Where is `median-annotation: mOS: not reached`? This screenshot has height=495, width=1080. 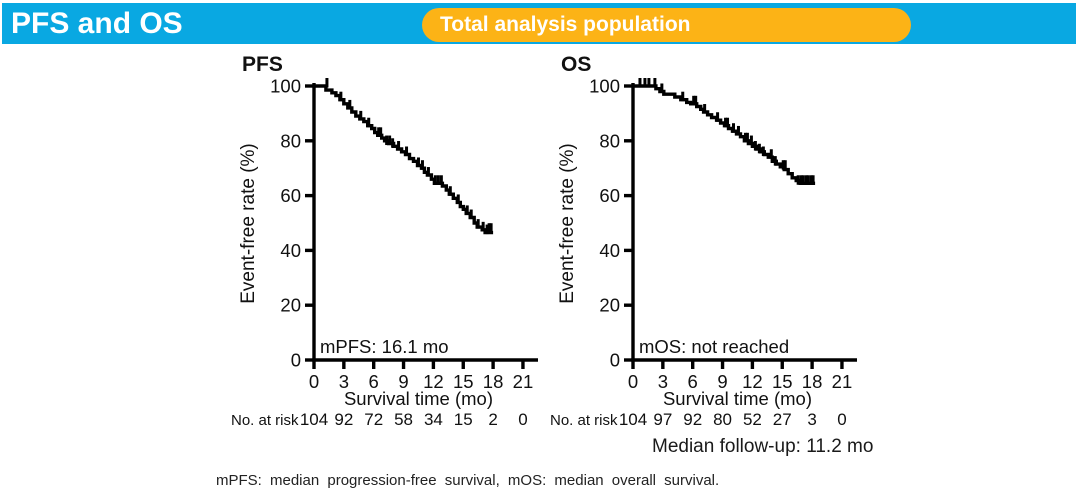 median-annotation: mOS: not reached is located at coordinates (714, 346).